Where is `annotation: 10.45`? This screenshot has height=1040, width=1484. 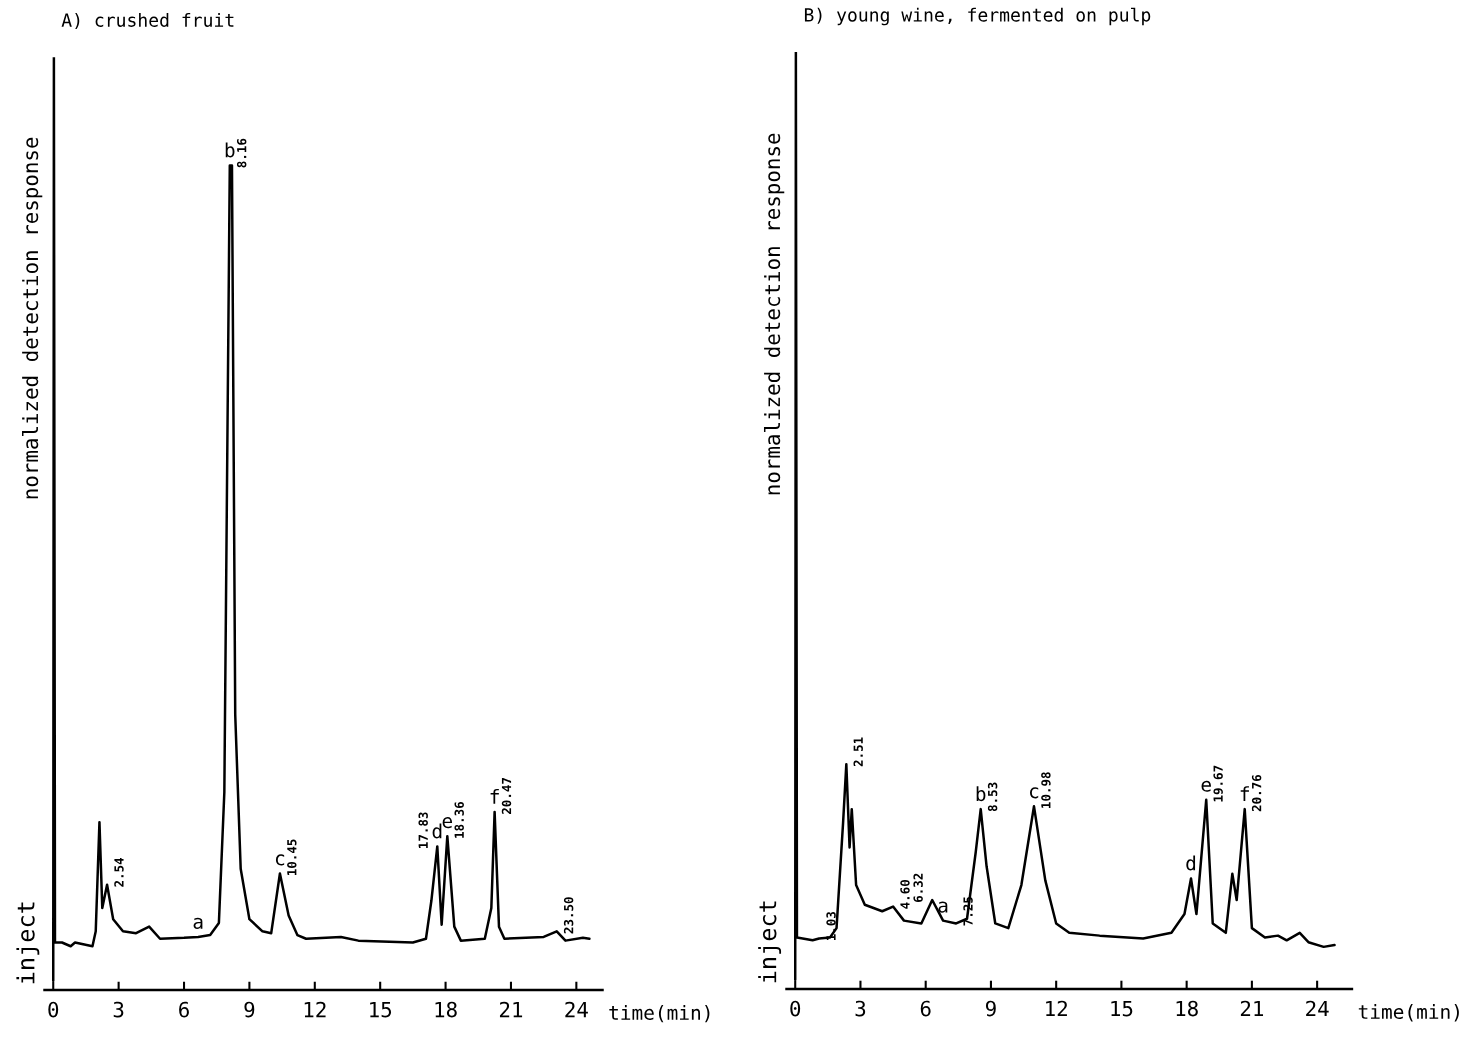 annotation: 10.45 is located at coordinates (292, 857).